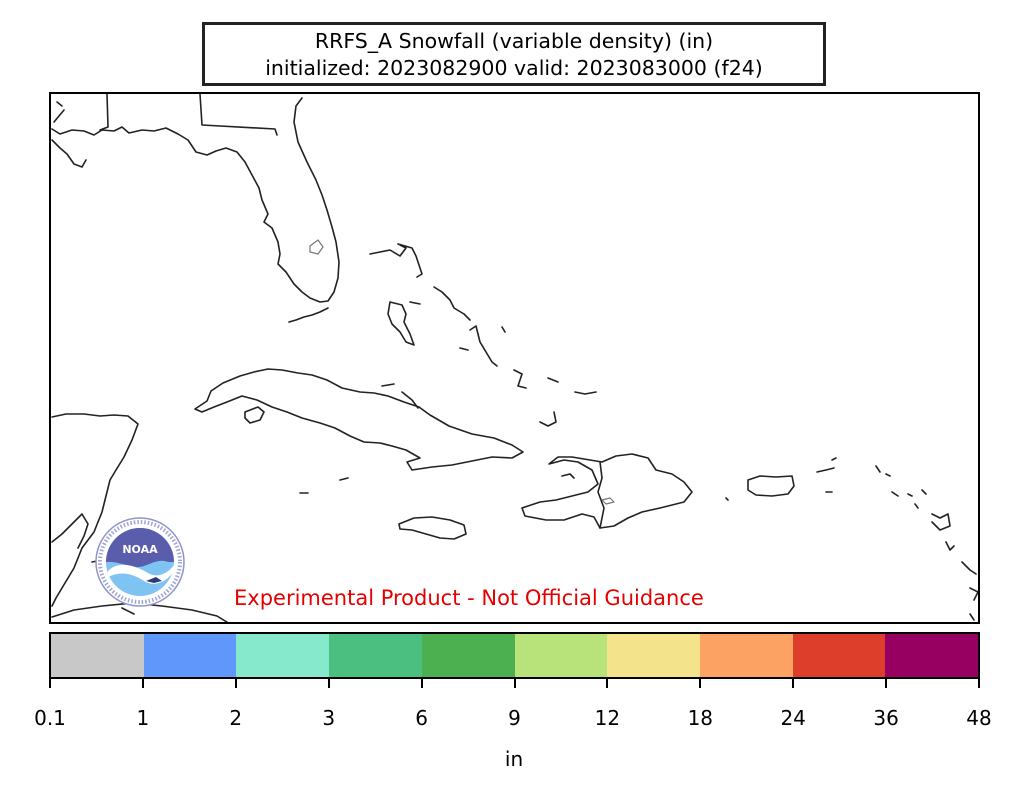 The image size is (1025, 803). I want to click on bahamas-andros, so click(401, 323).